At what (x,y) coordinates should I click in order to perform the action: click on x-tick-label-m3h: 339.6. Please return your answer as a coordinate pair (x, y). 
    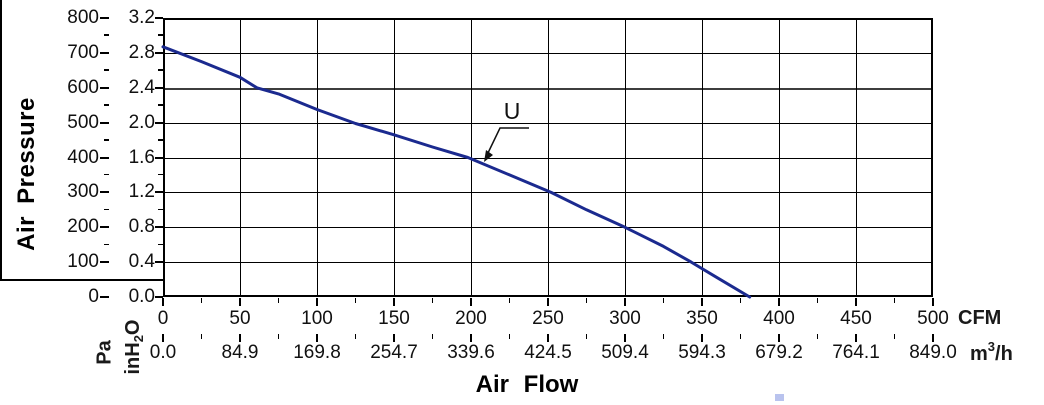
    Looking at the image, I should click on (471, 352).